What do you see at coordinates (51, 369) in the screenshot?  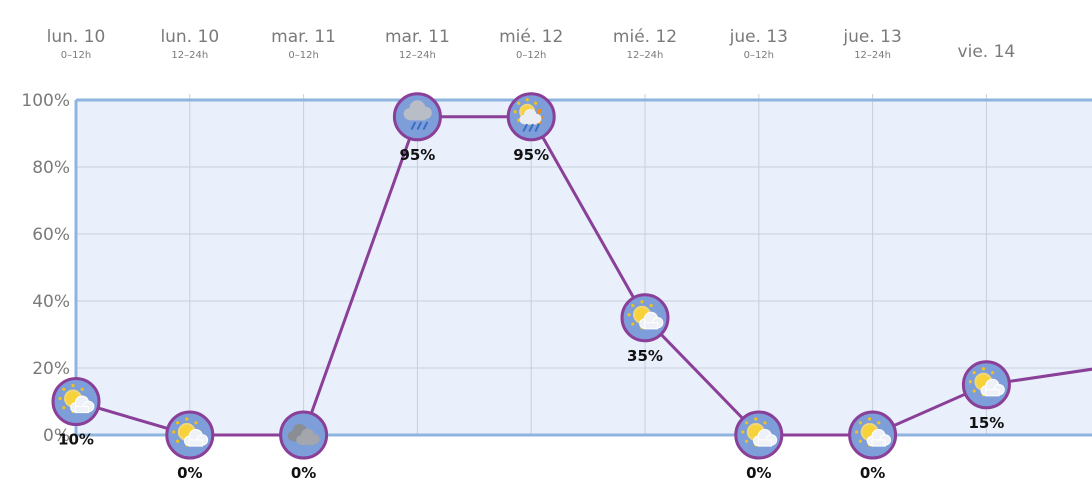 I see `y-tick-label: 20%` at bounding box center [51, 369].